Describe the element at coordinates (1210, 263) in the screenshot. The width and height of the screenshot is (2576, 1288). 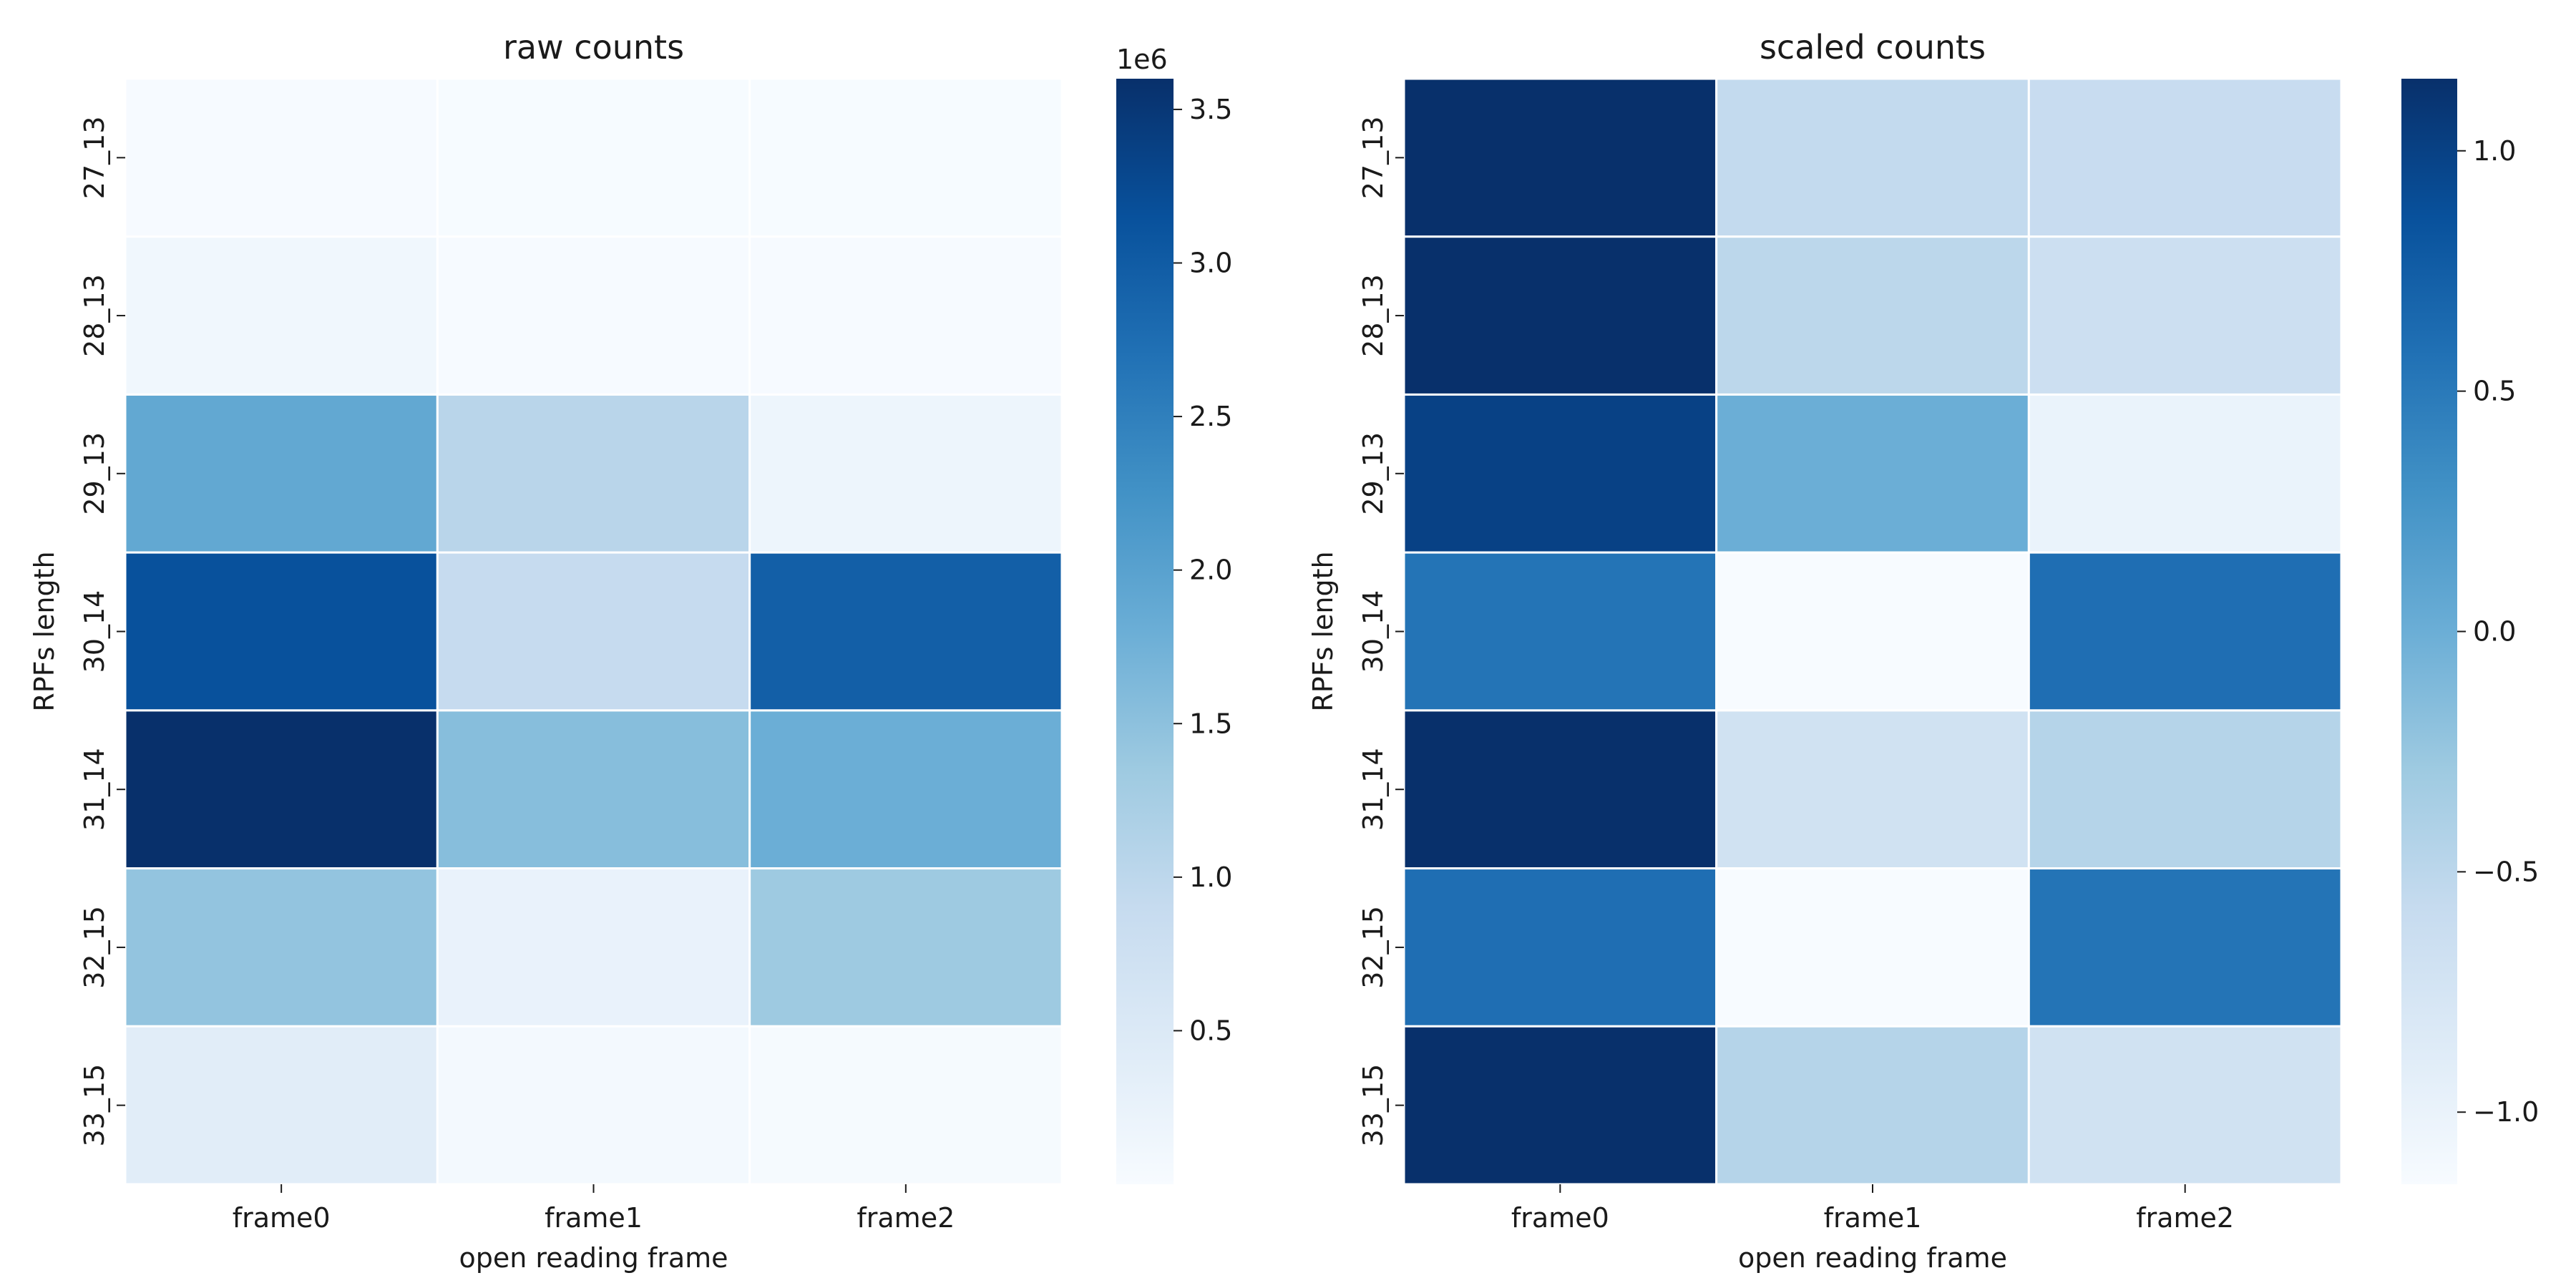
I see `colorbar-tick-label: 3.0` at that location.